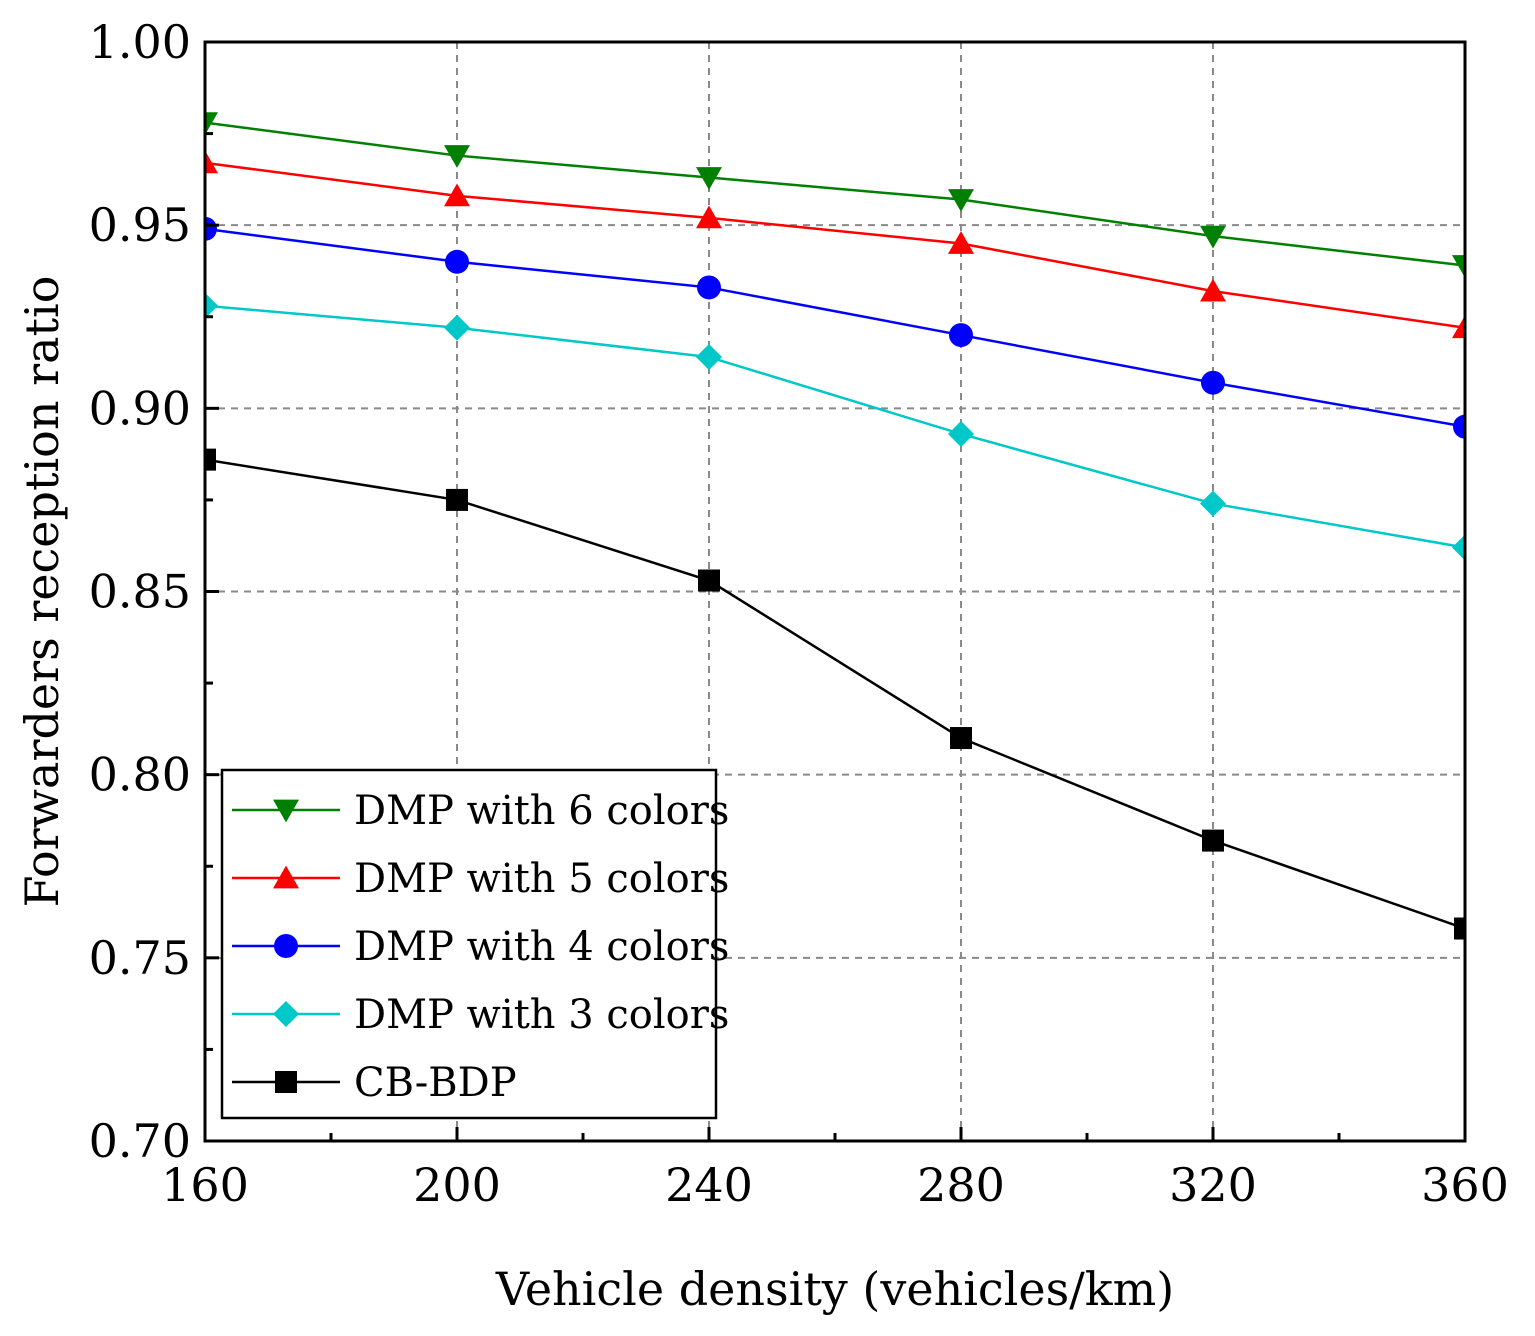  What do you see at coordinates (541, 879) in the screenshot?
I see `legend-label-1: DMP with 5 colors` at bounding box center [541, 879].